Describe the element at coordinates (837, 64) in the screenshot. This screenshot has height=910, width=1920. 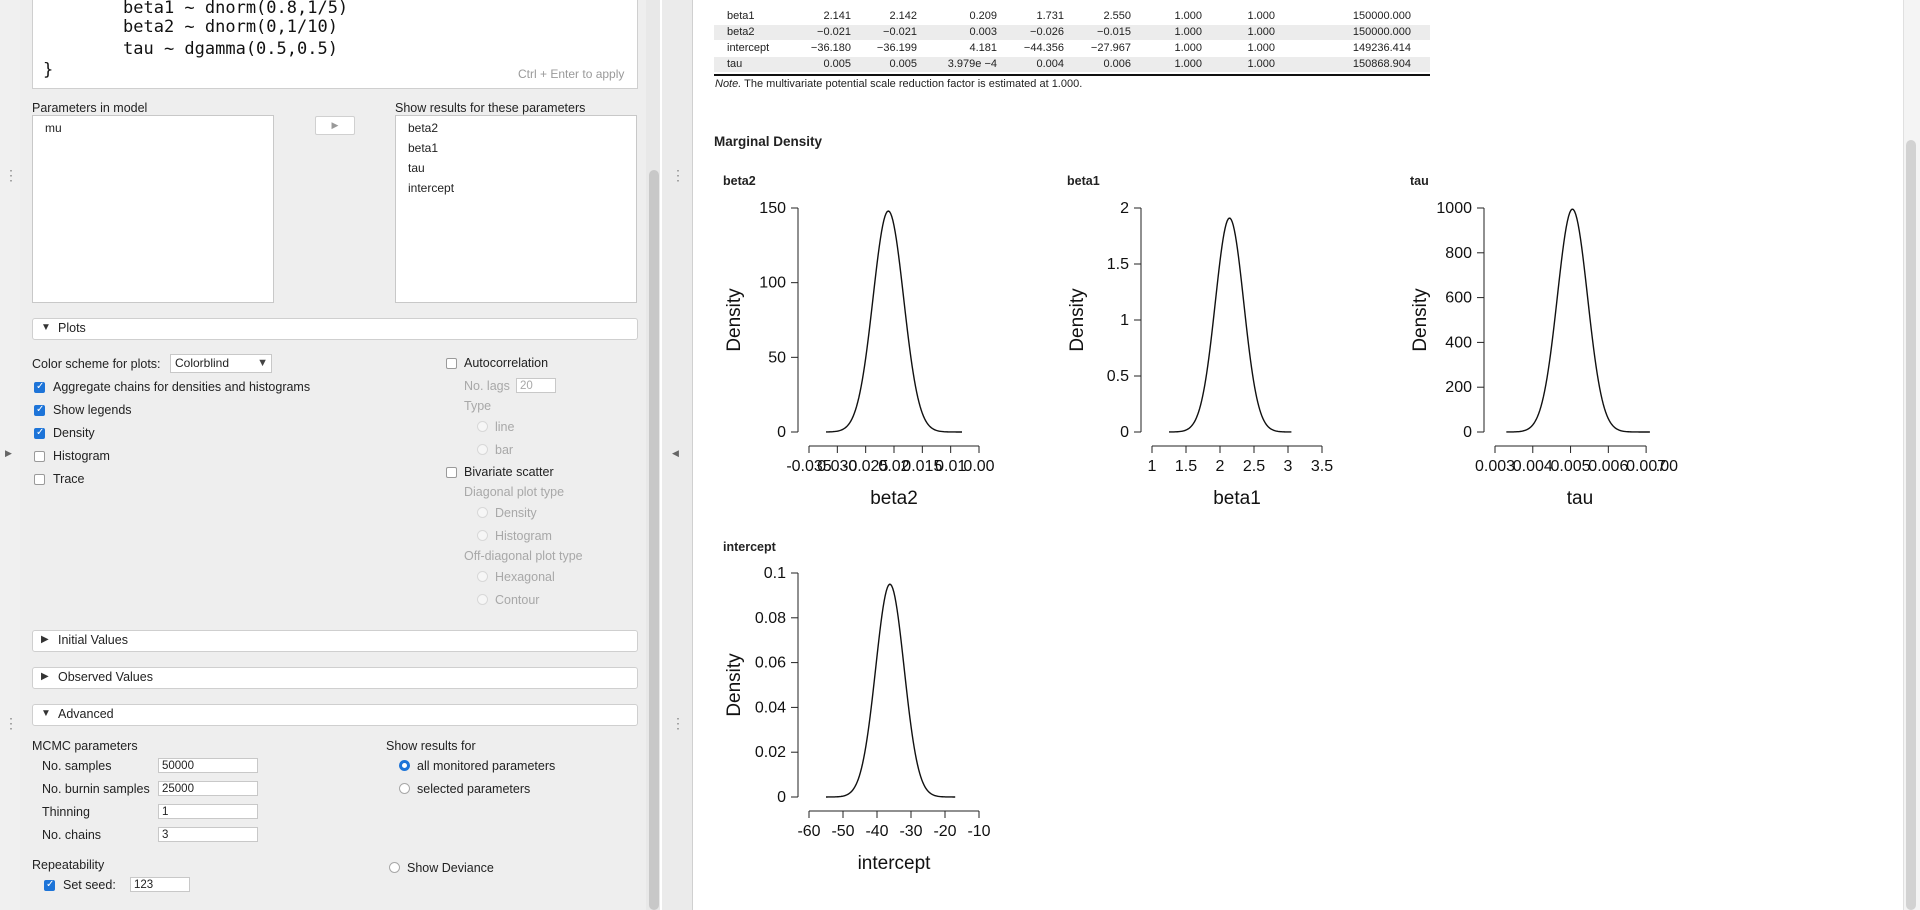
I see `table-cell: 0.005` at that location.